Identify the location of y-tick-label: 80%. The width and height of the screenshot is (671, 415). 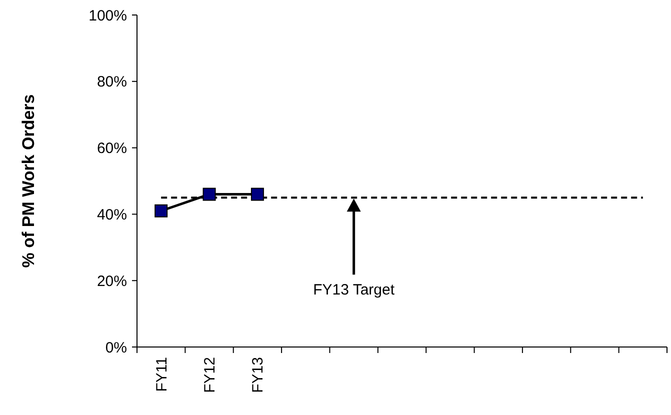
(111, 82).